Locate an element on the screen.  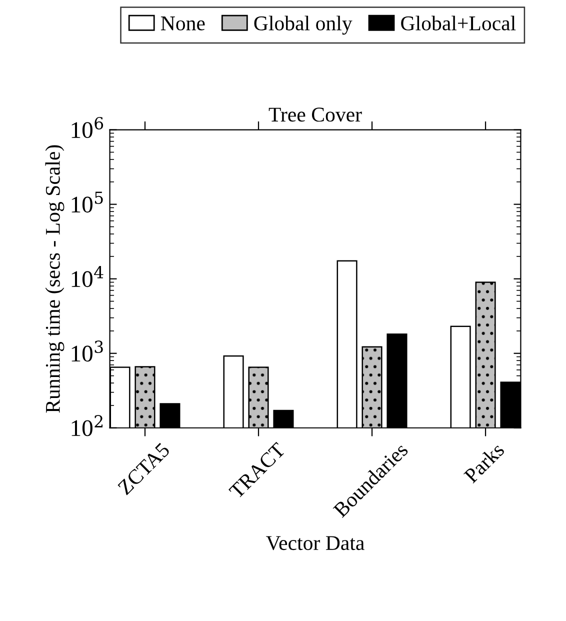
legend-label: Global+Local is located at coordinates (458, 23).